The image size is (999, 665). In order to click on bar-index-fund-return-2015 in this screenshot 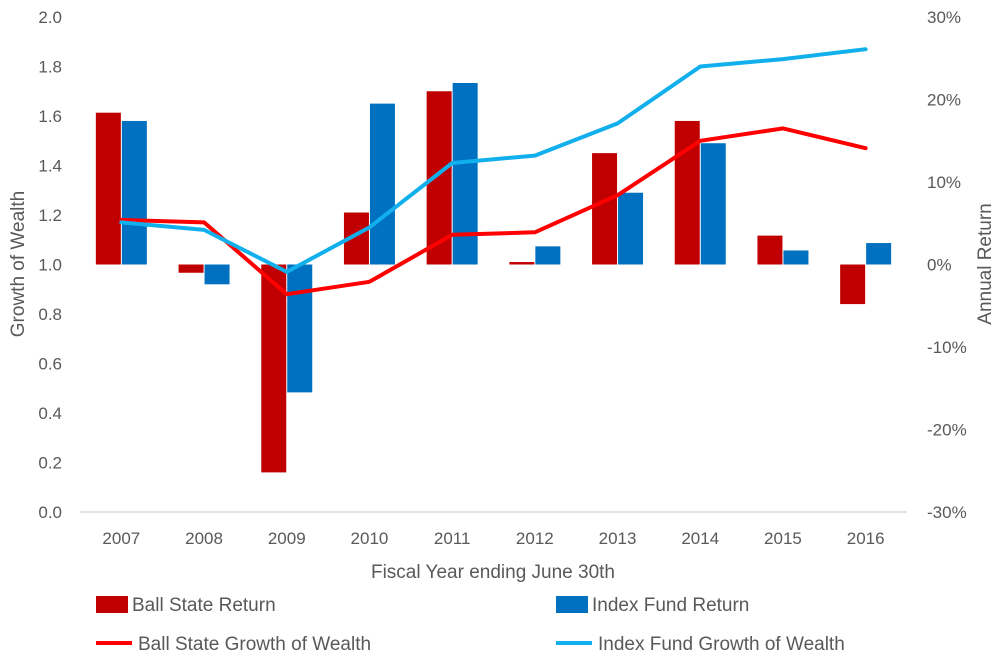, I will do `click(796, 257)`.